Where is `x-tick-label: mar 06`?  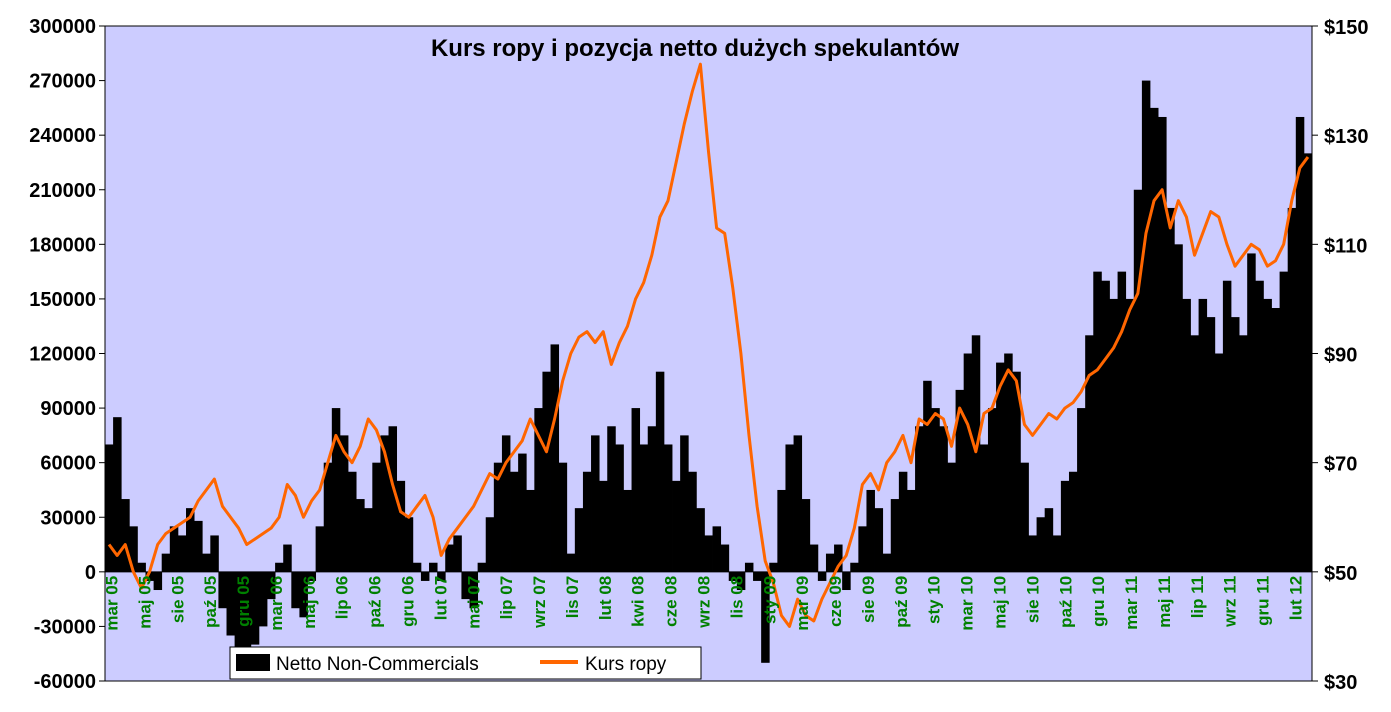 x-tick-label: mar 06 is located at coordinates (276, 603).